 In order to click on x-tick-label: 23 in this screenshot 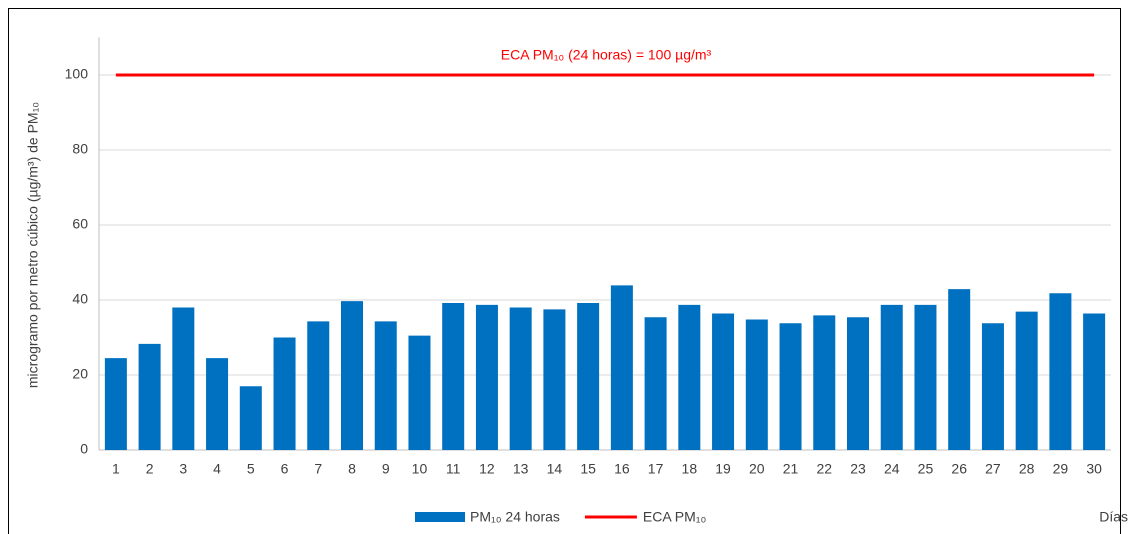, I will do `click(858, 469)`.